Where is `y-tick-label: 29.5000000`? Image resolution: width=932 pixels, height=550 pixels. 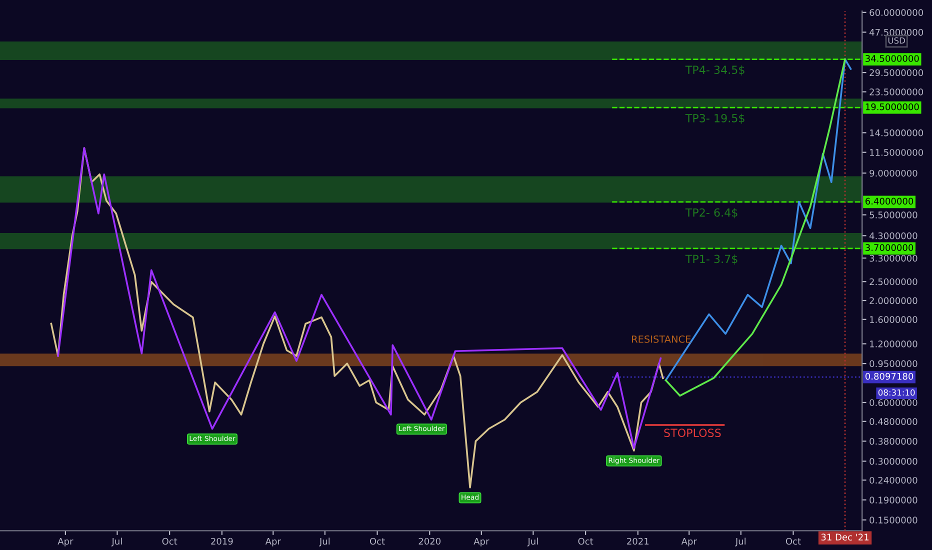 y-tick-label: 29.5000000 is located at coordinates (897, 72).